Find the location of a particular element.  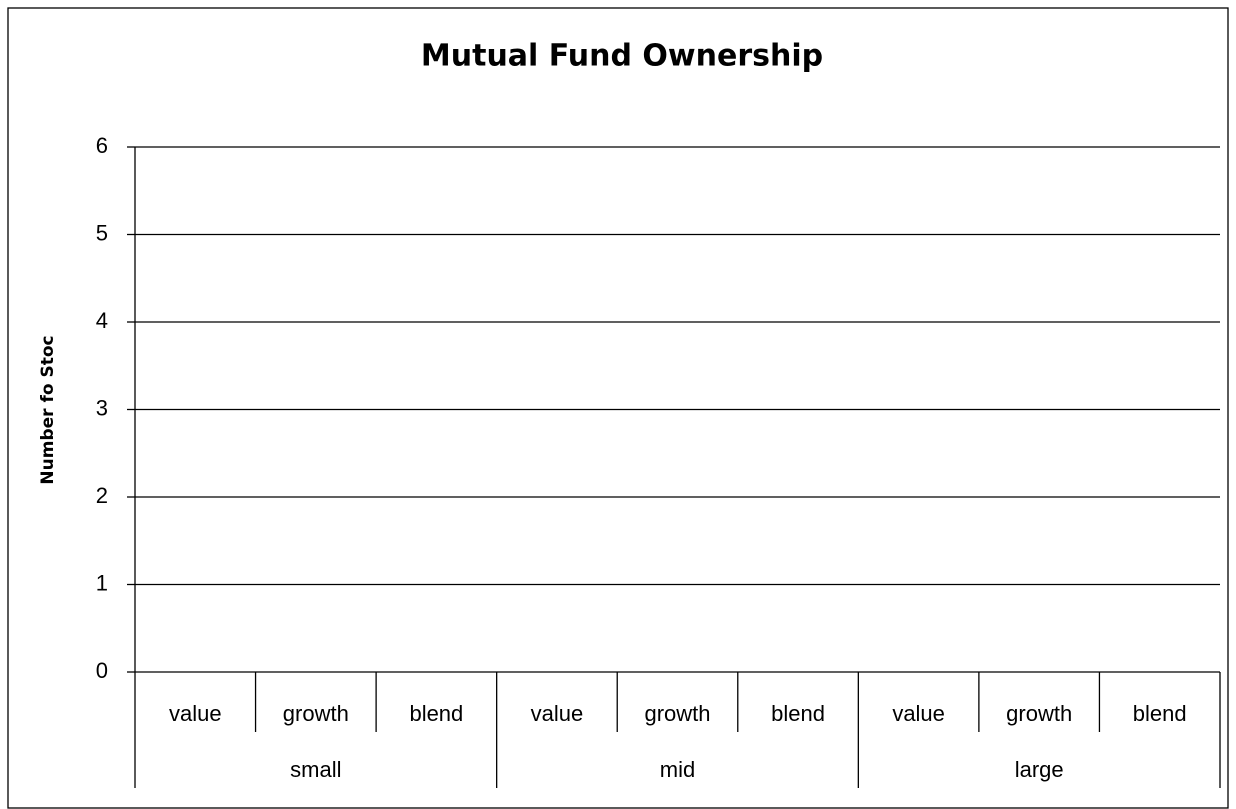

chart-title: Mutual Fund Ownership is located at coordinates (622, 56).